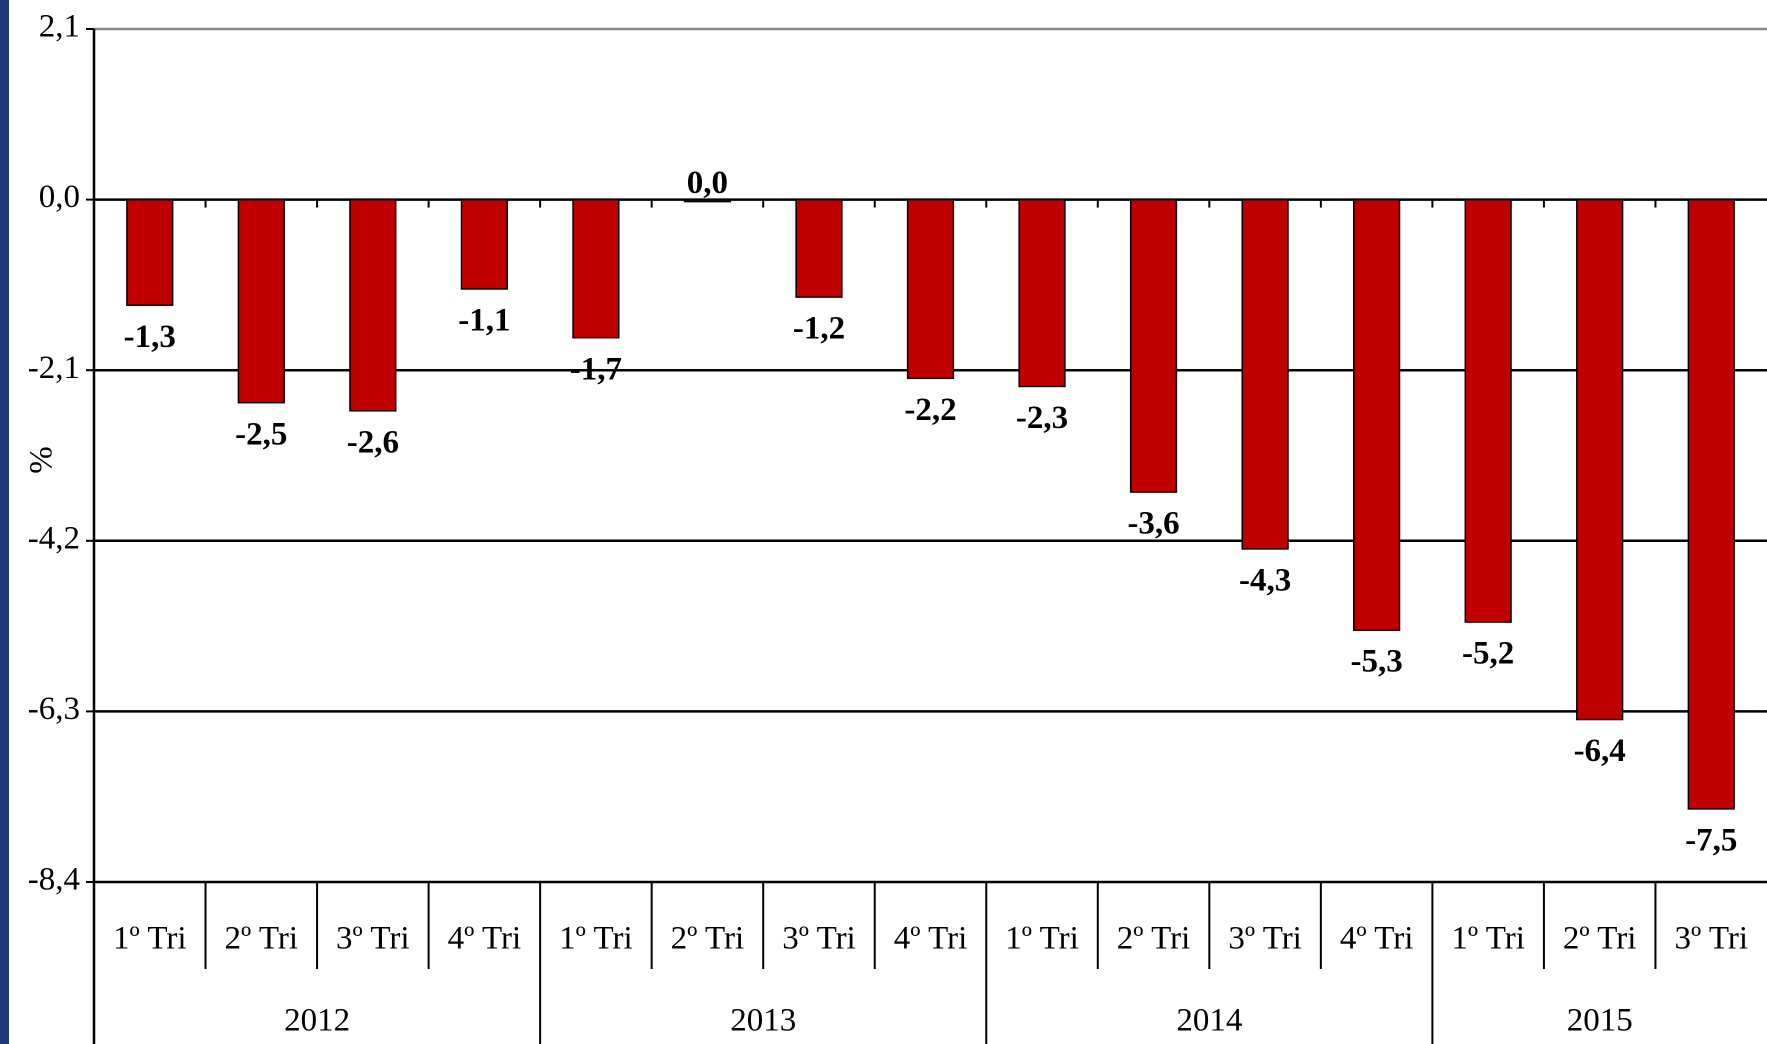 The image size is (1767, 1044). I want to click on value-label: -2,2, so click(930, 410).